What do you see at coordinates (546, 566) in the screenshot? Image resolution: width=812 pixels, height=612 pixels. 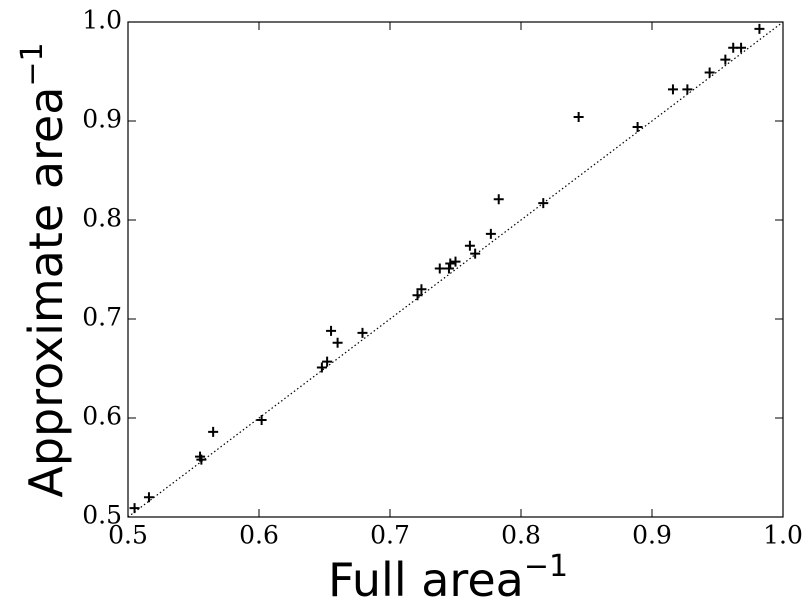 I see `x-axis-label-exponent: −1` at bounding box center [546, 566].